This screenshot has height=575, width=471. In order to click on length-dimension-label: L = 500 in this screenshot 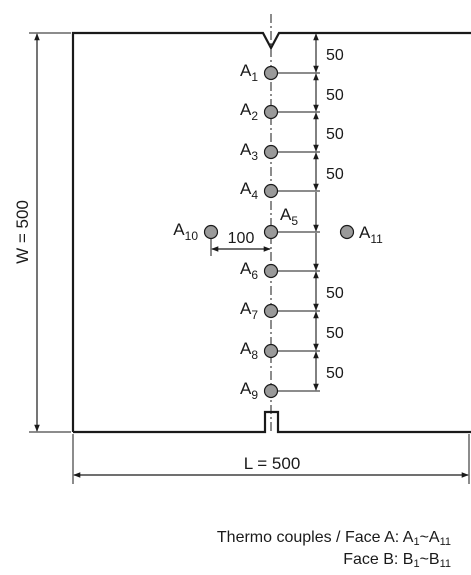, I will do `click(272, 463)`.